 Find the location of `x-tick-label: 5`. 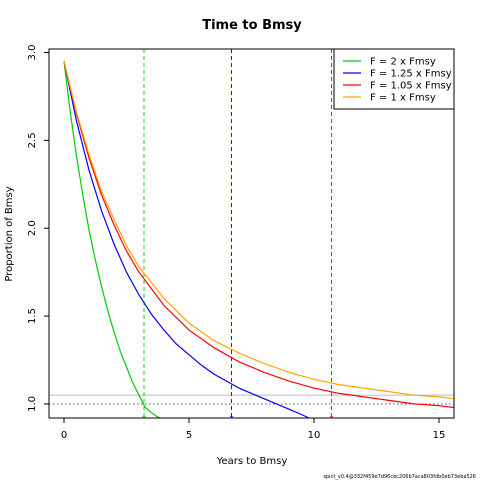

x-tick-label: 5 is located at coordinates (189, 435).